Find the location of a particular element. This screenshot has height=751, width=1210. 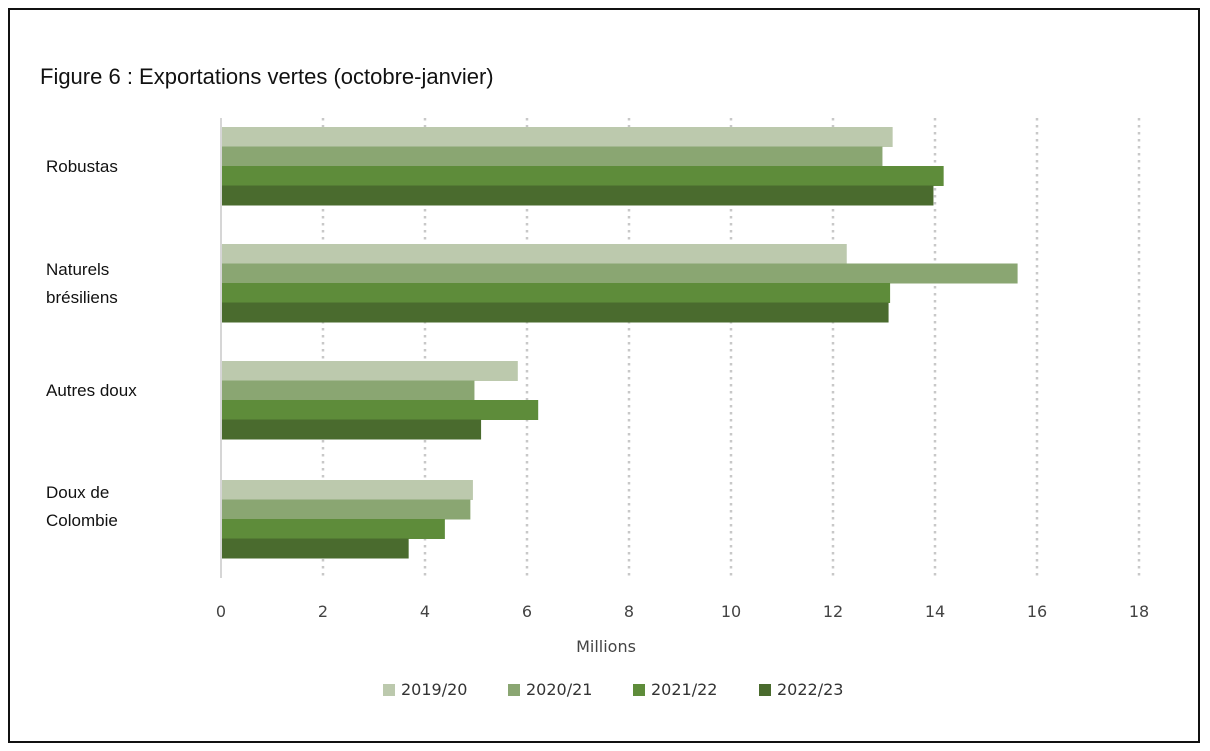

x-tick-label-4: 4 is located at coordinates (425, 611).